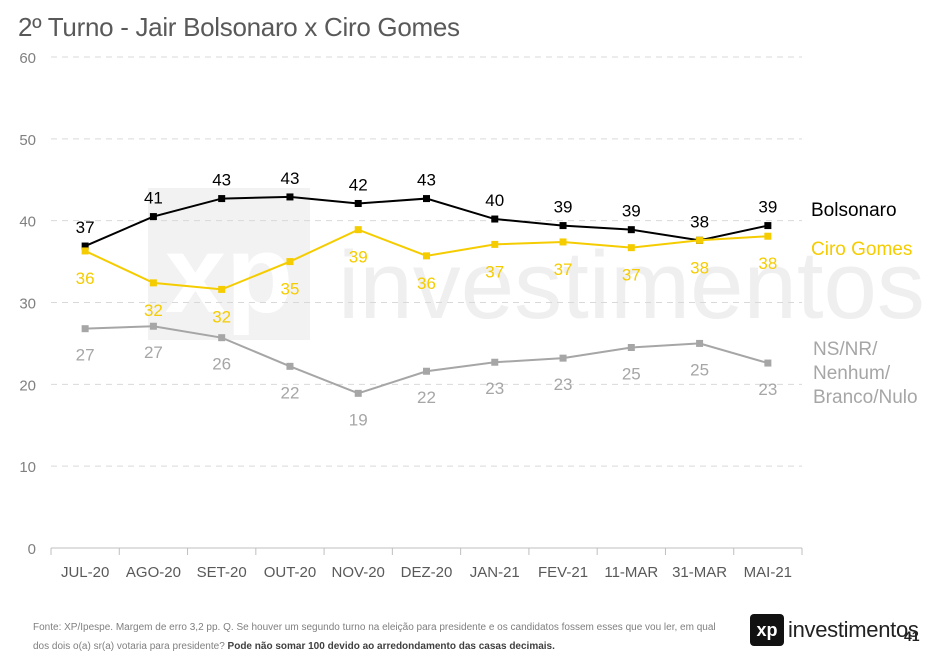 Image resolution: width=947 pixels, height=659 pixels. I want to click on page-number: 41, so click(912, 636).